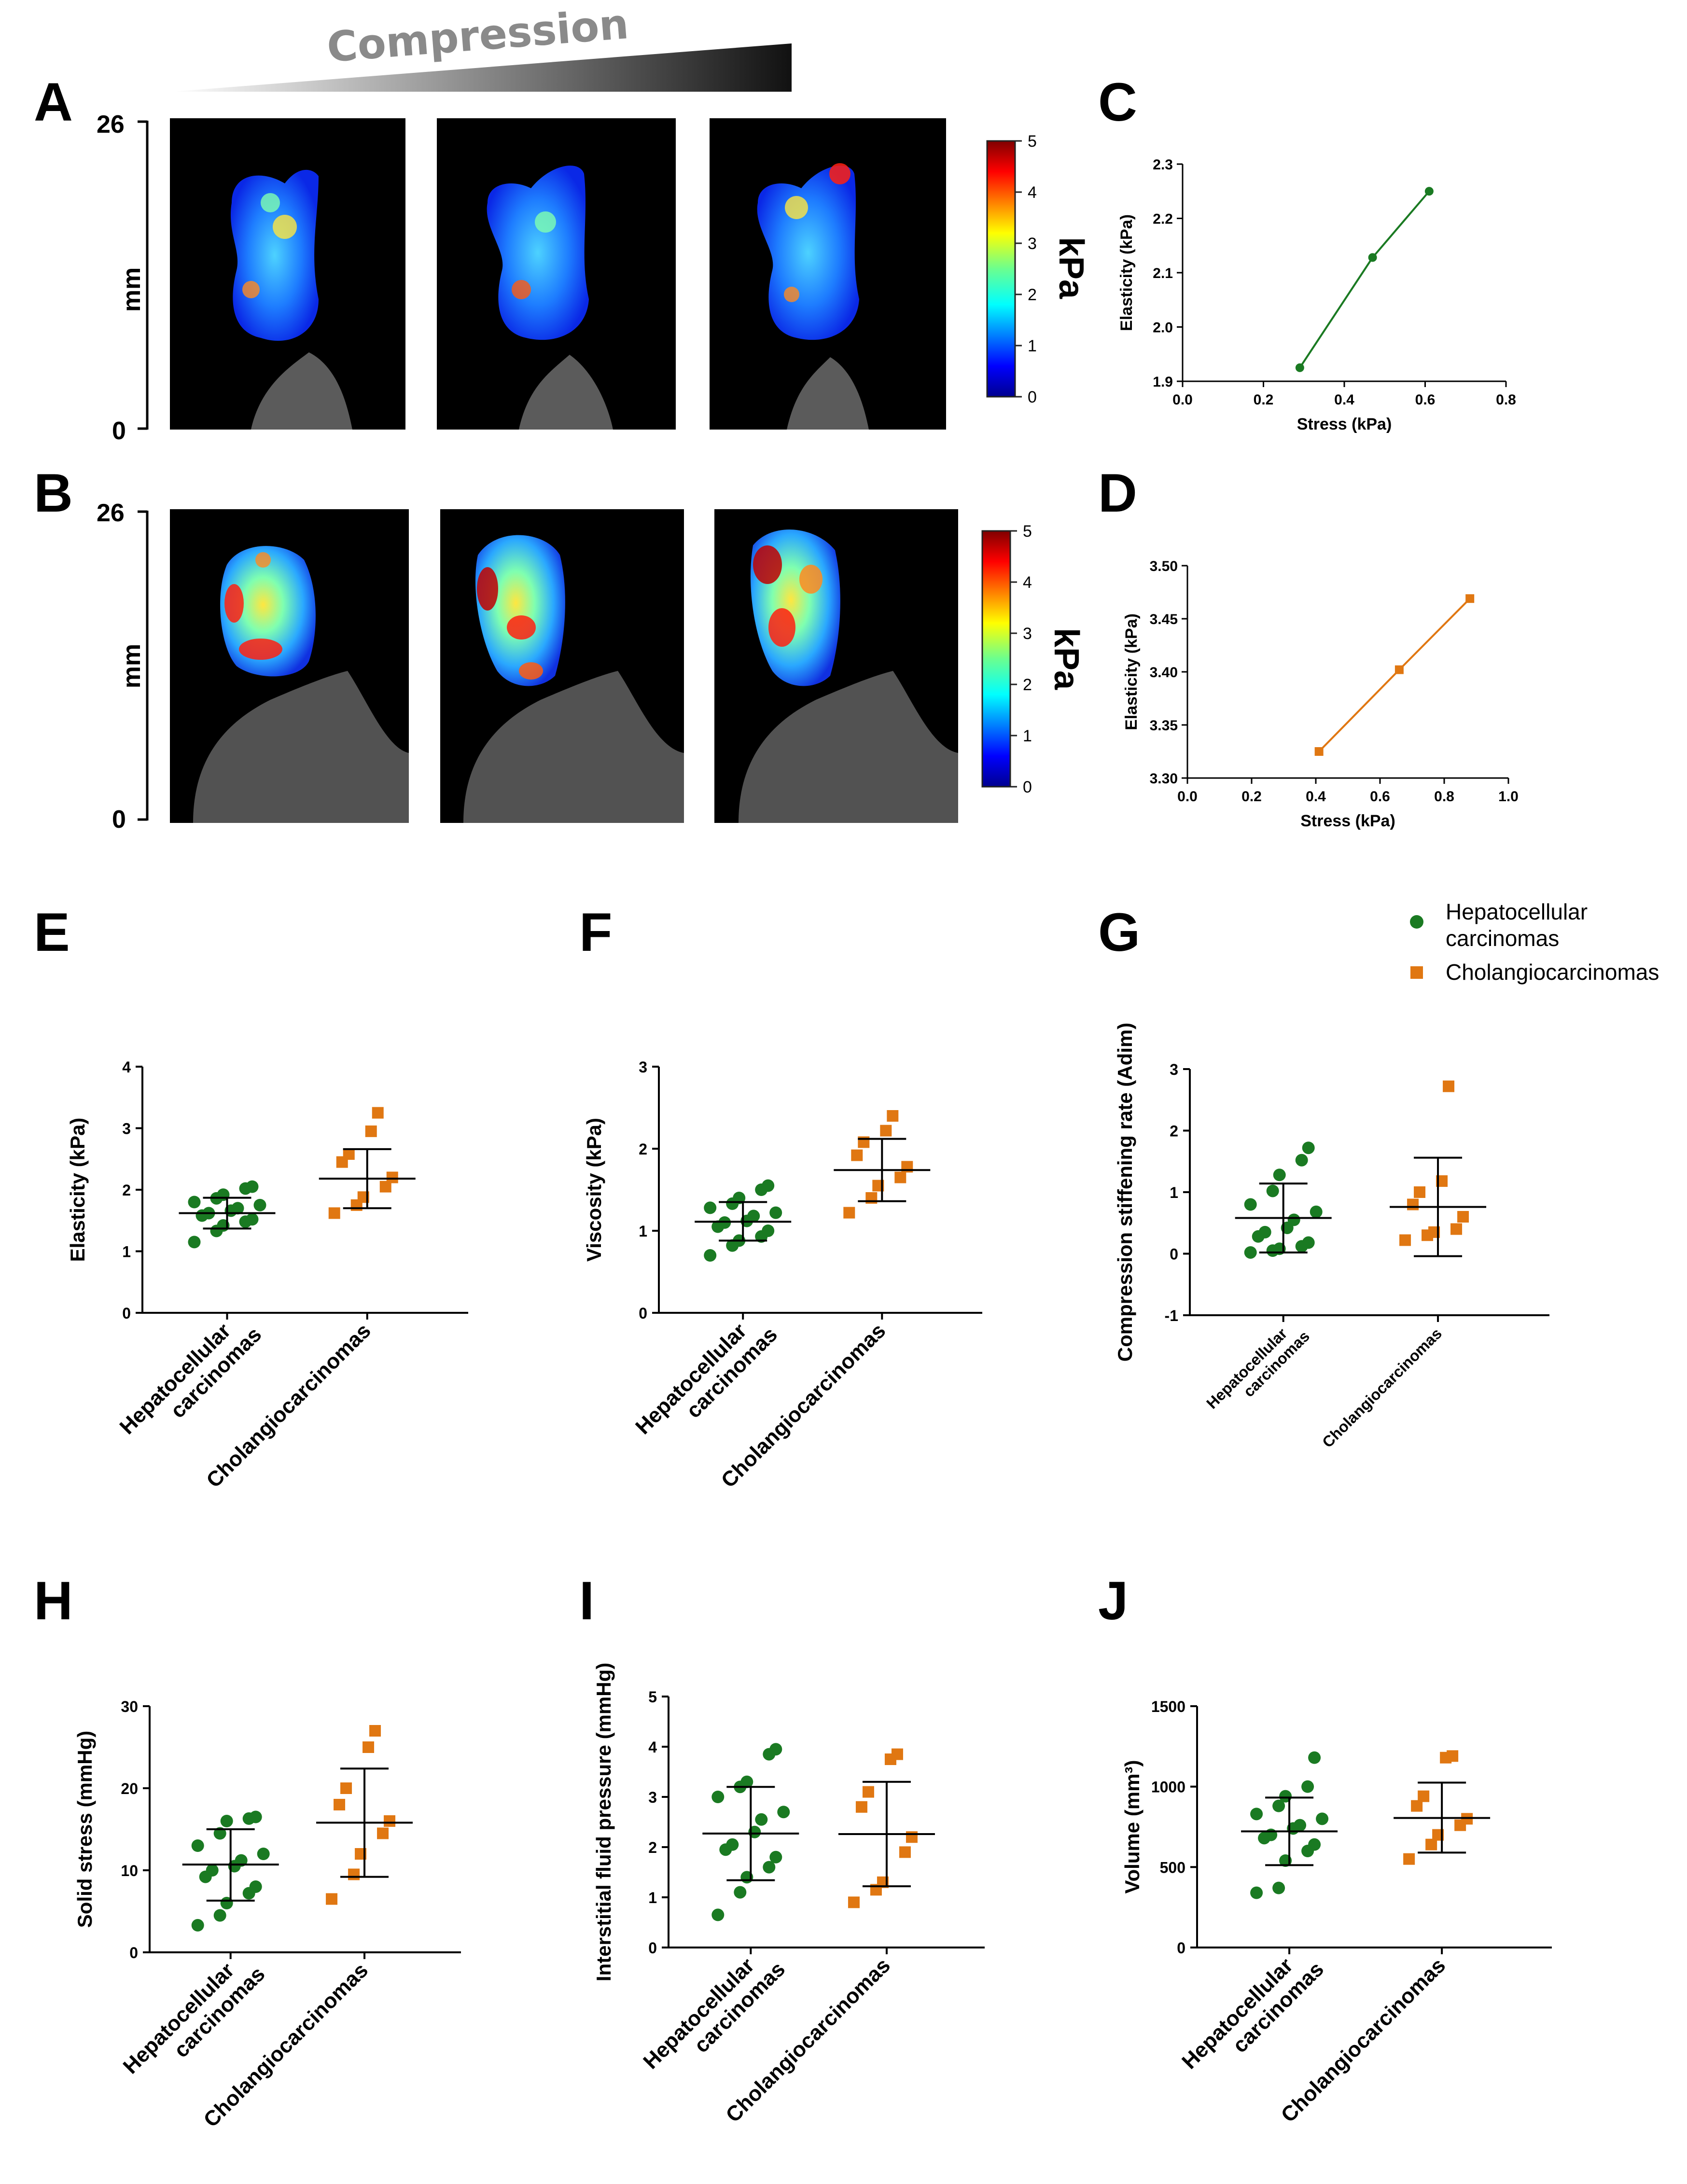 The image size is (1687, 2184). Describe the element at coordinates (1034, 659) in the screenshot. I see `colorbar-b: 0 1 2 3 4 5 kPa` at that location.